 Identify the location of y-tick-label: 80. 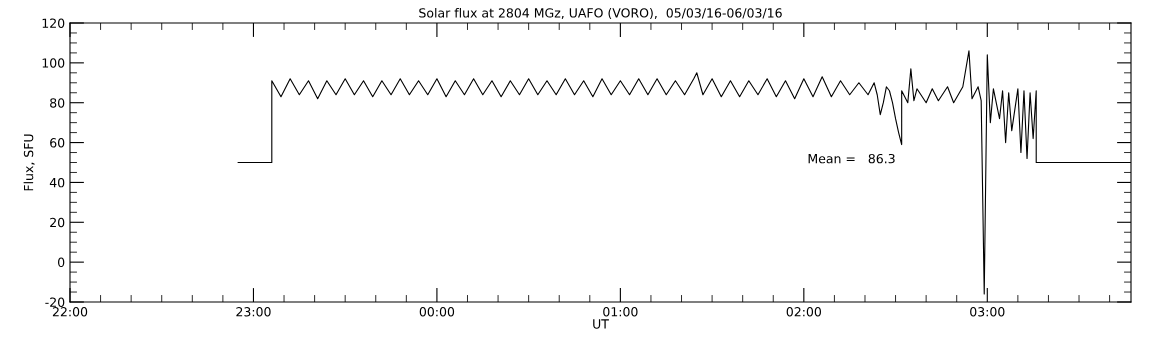
(57, 103).